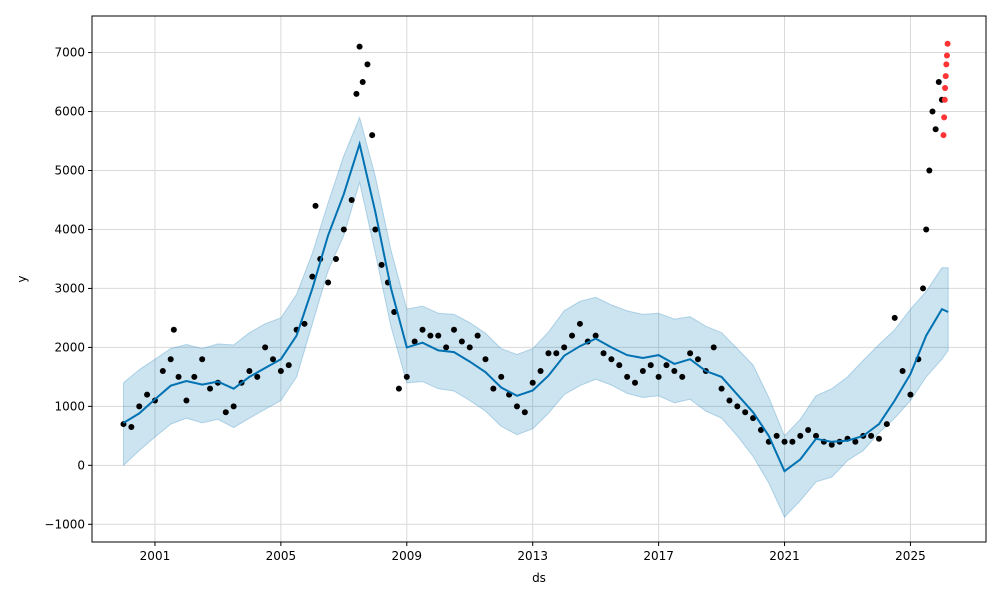 The height and width of the screenshot is (600, 1000). Describe the element at coordinates (69, 406) in the screenshot. I see `y-tick-label: 1000` at that location.